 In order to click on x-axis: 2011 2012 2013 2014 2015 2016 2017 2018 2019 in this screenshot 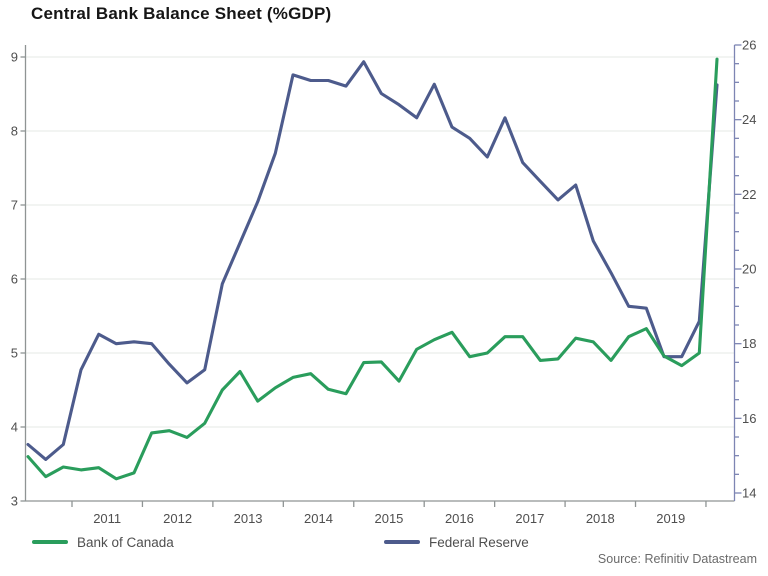, I will do `click(380, 513)`.